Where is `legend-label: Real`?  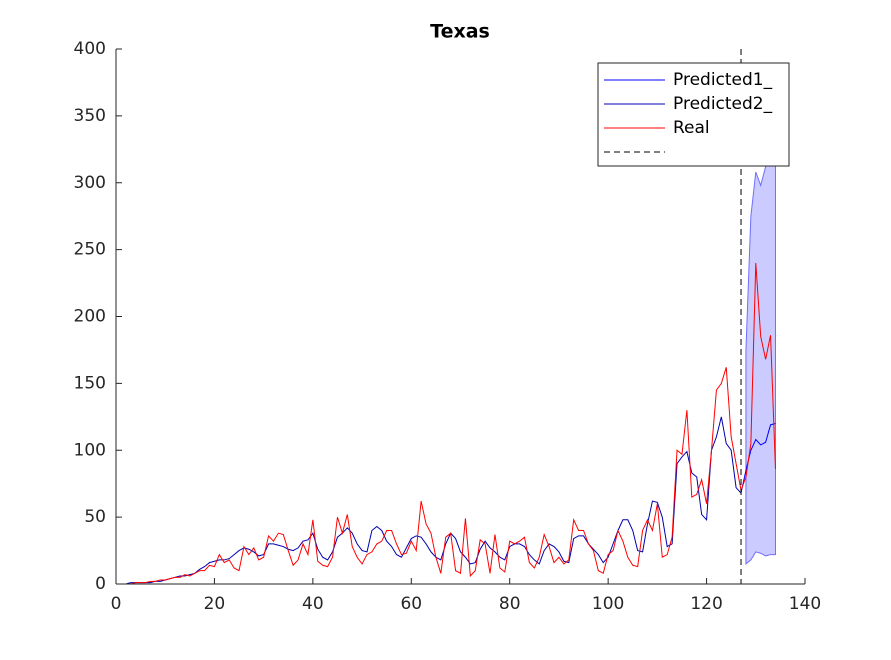 legend-label: Real is located at coordinates (691, 128).